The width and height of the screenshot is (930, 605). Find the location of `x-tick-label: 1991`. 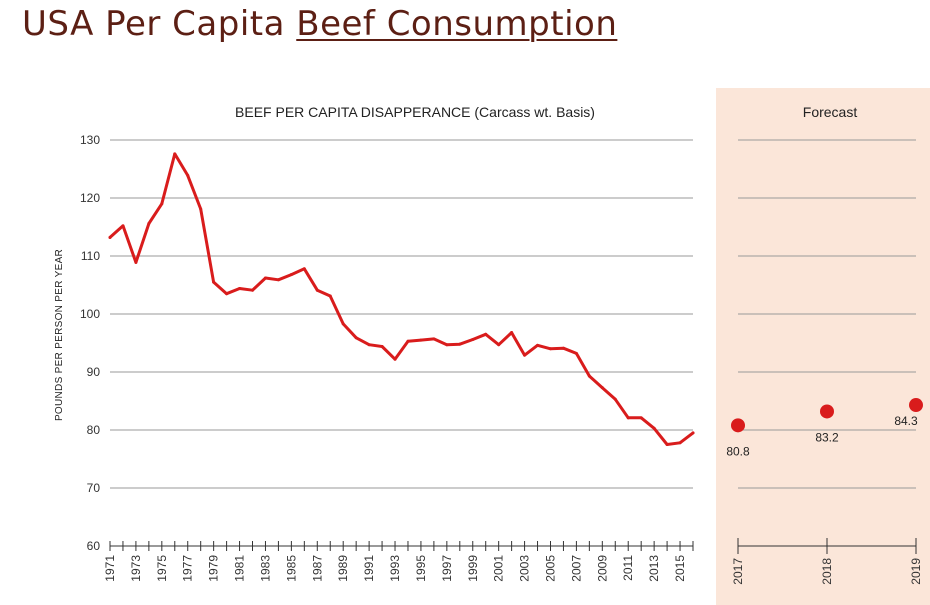

x-tick-label: 1991 is located at coordinates (369, 568).